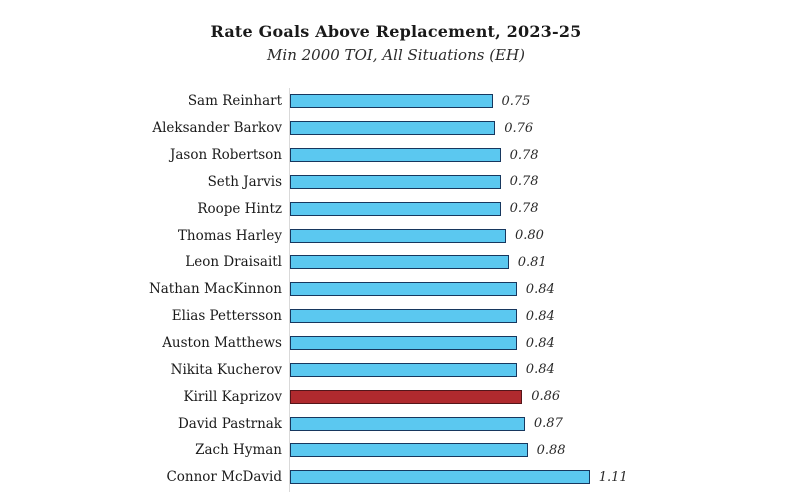  I want to click on player-label: Thomas Harley, so click(229, 235).